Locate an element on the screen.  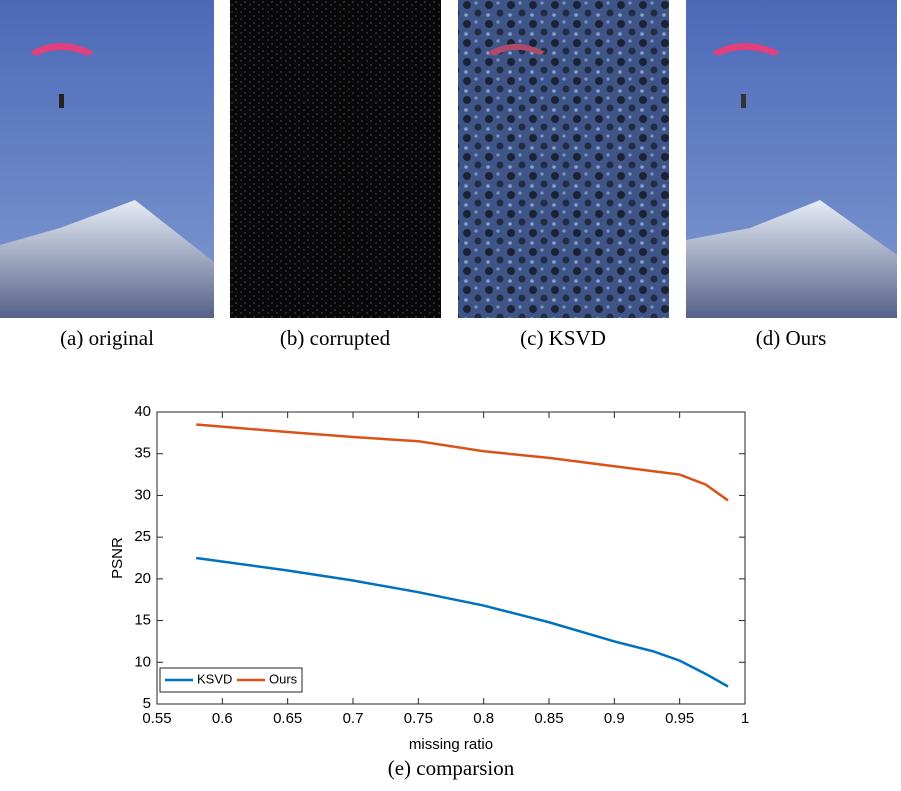
caption: (b) corrupted is located at coordinates (335, 338).